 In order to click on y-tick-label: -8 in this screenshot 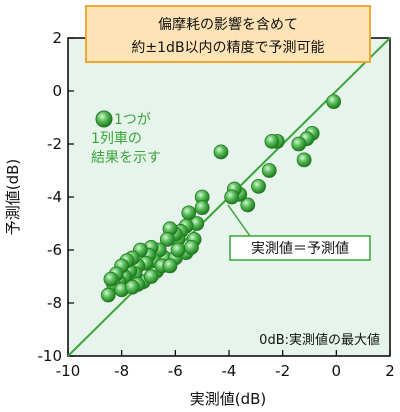, I will do `click(54, 303)`.